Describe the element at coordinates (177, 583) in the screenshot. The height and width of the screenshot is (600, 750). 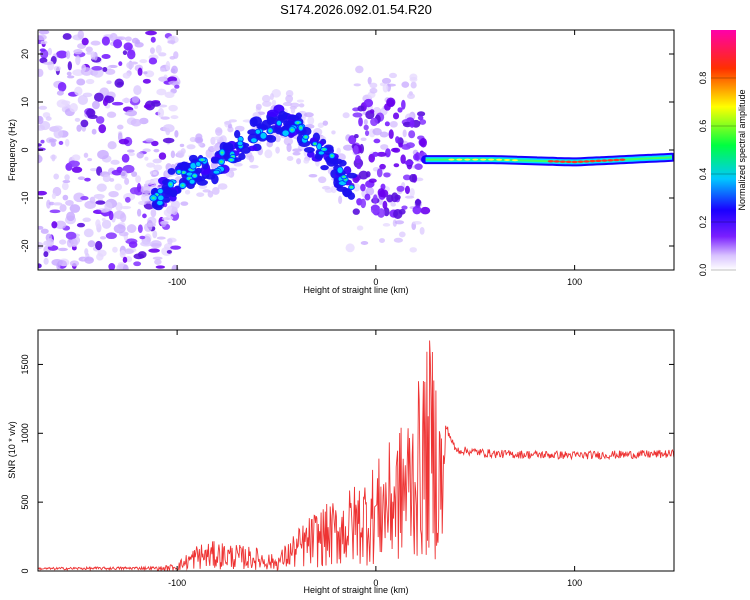
I see `x-tick-label: -100` at that location.